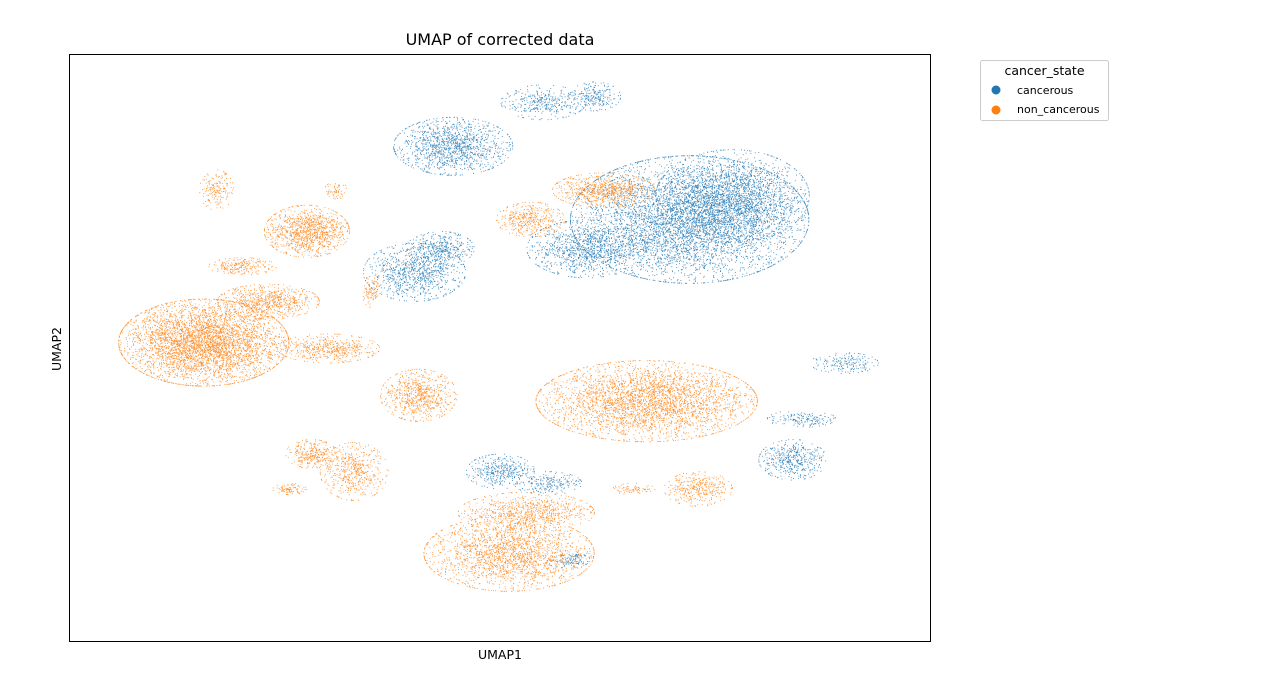 The height and width of the screenshot is (692, 1280). Describe the element at coordinates (500, 654) in the screenshot. I see `x-axis-label: UMAP1` at that location.